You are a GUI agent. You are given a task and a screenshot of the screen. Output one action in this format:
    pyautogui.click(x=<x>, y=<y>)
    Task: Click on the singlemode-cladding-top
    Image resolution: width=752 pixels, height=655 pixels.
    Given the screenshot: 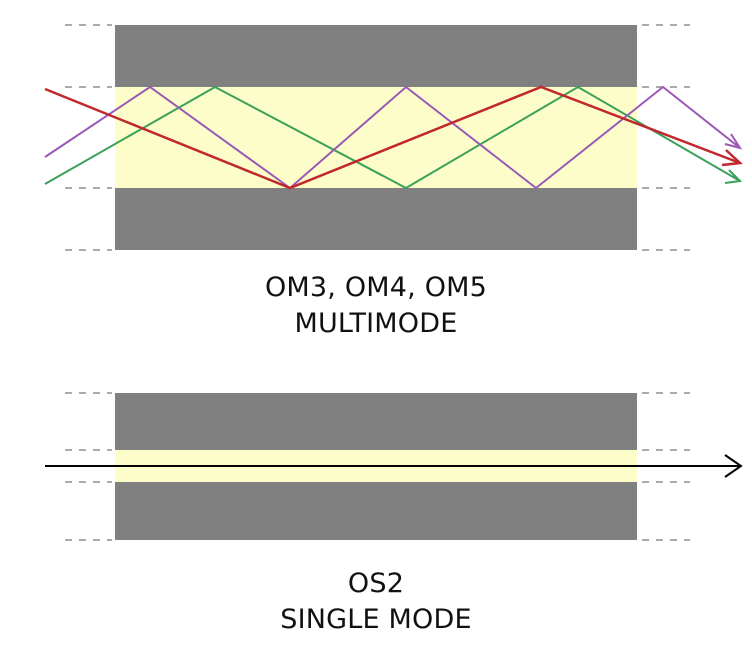 What is the action you would take?
    pyautogui.click(x=376, y=421)
    